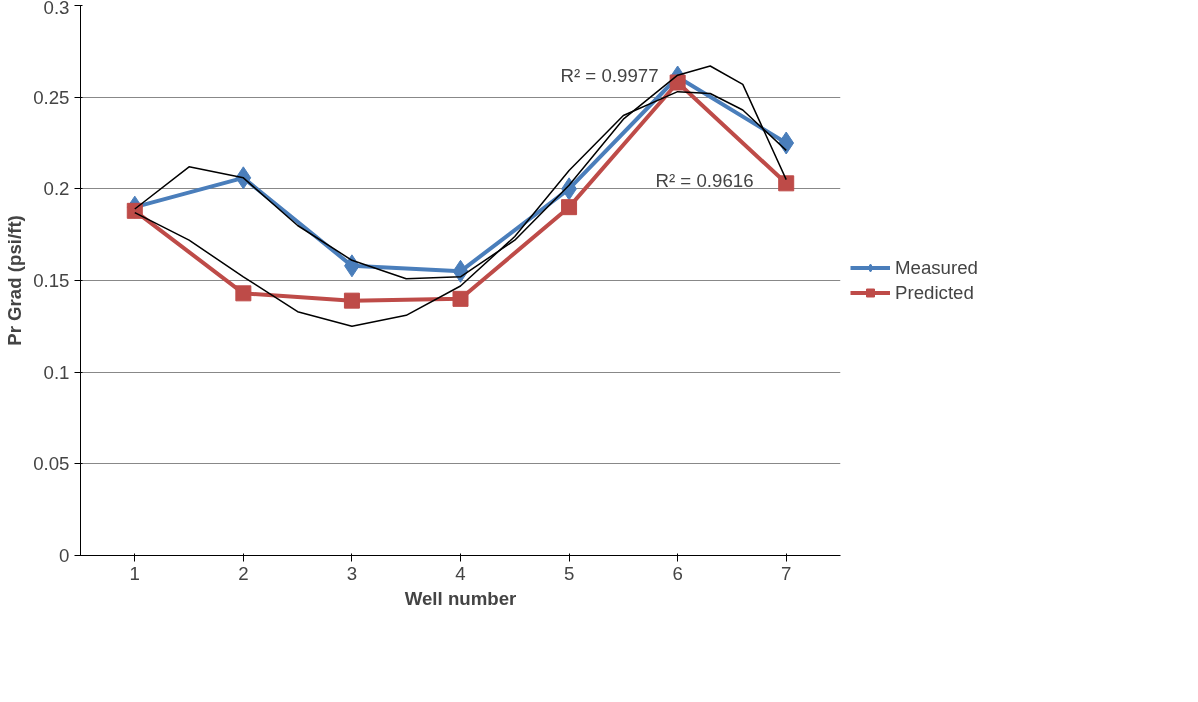  I want to click on y-tick-label: 0, so click(64, 555).